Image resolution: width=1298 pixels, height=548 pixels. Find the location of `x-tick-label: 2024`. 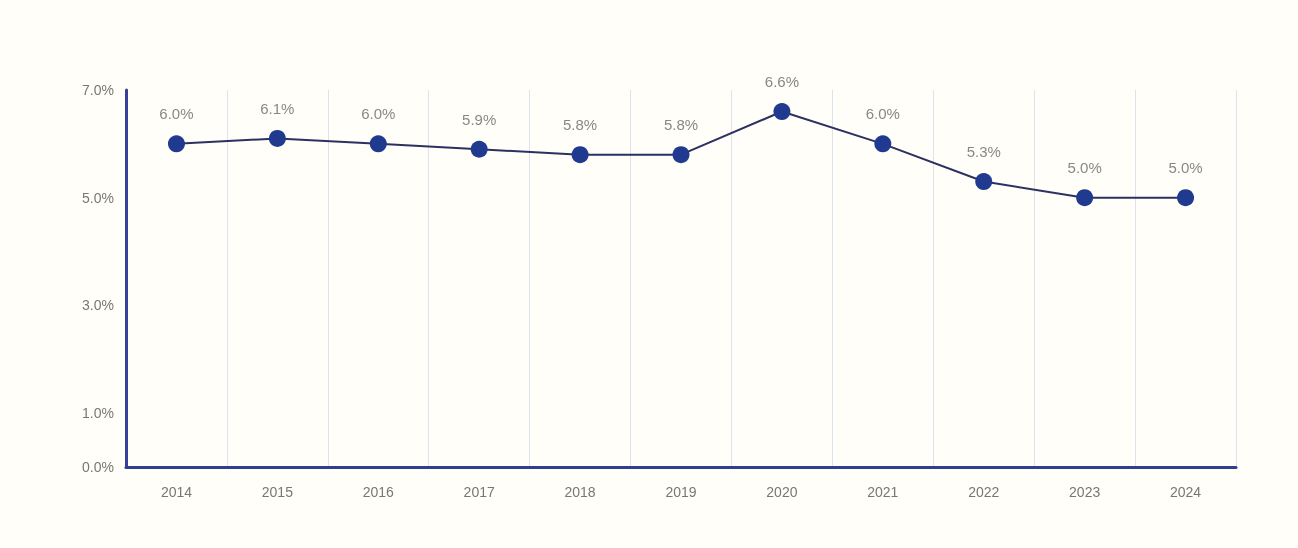

x-tick-label: 2024 is located at coordinates (1185, 492).